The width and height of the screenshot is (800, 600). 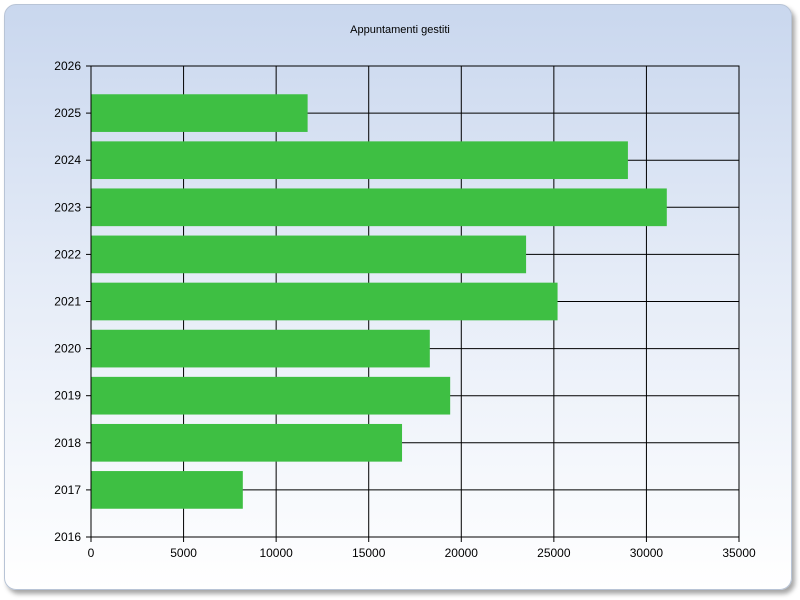 I want to click on y-tick-label: 2019, so click(x=67, y=396).